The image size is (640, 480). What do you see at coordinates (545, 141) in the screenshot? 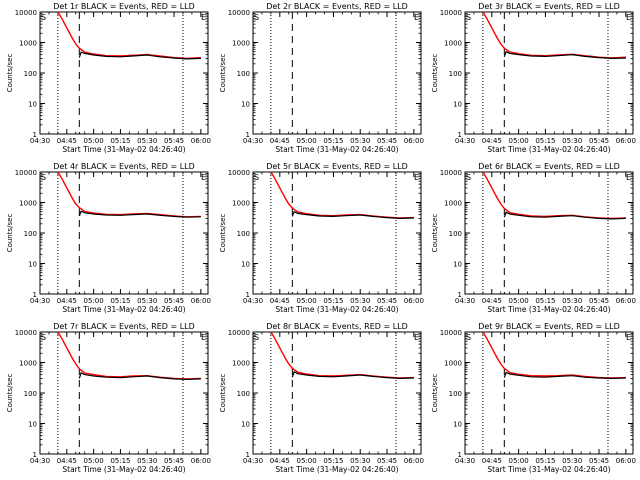
I see `x-tick-label: 05:15` at bounding box center [545, 141].